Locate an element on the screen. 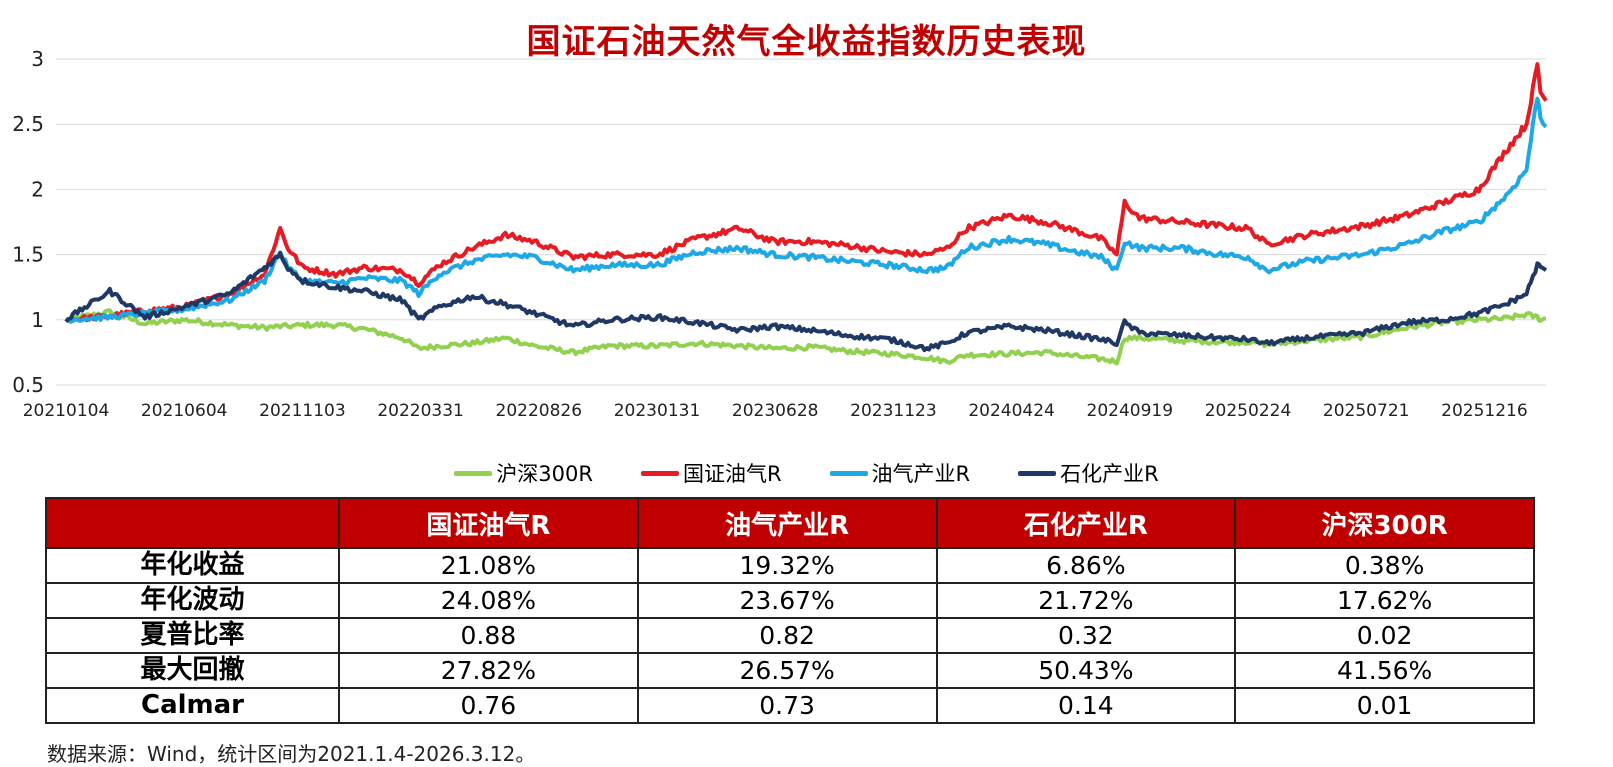 The image size is (1613, 767). table-row: Calmar 0.76 0.73 0.14 0.01 is located at coordinates (790, 705).